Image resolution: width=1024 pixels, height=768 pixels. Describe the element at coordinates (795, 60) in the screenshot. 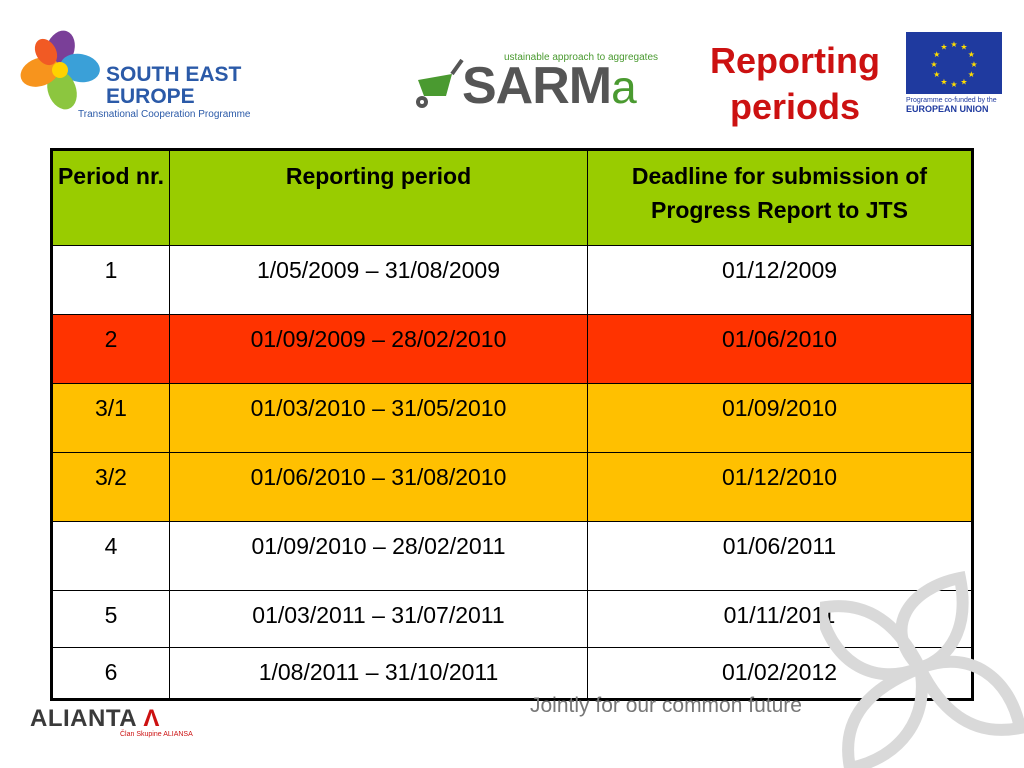

I see `title-line1: Reporting` at that location.